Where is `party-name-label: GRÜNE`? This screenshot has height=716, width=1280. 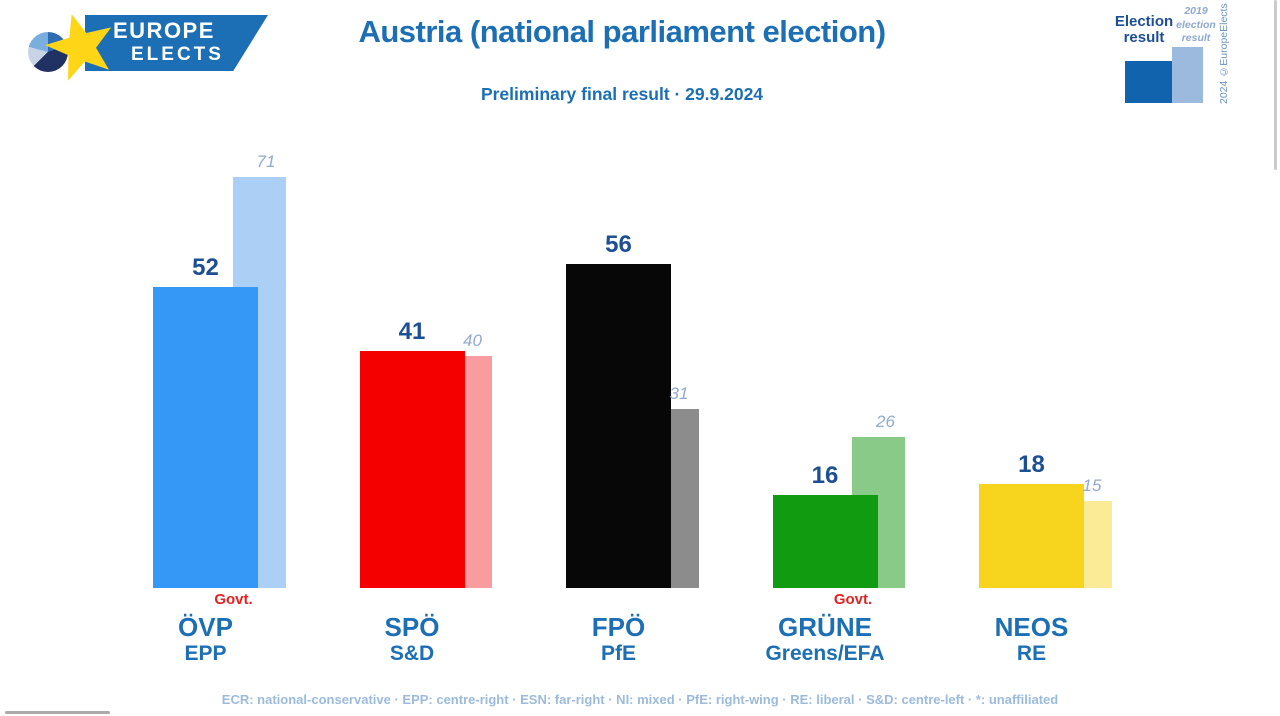 party-name-label: GRÜNE is located at coordinates (825, 627).